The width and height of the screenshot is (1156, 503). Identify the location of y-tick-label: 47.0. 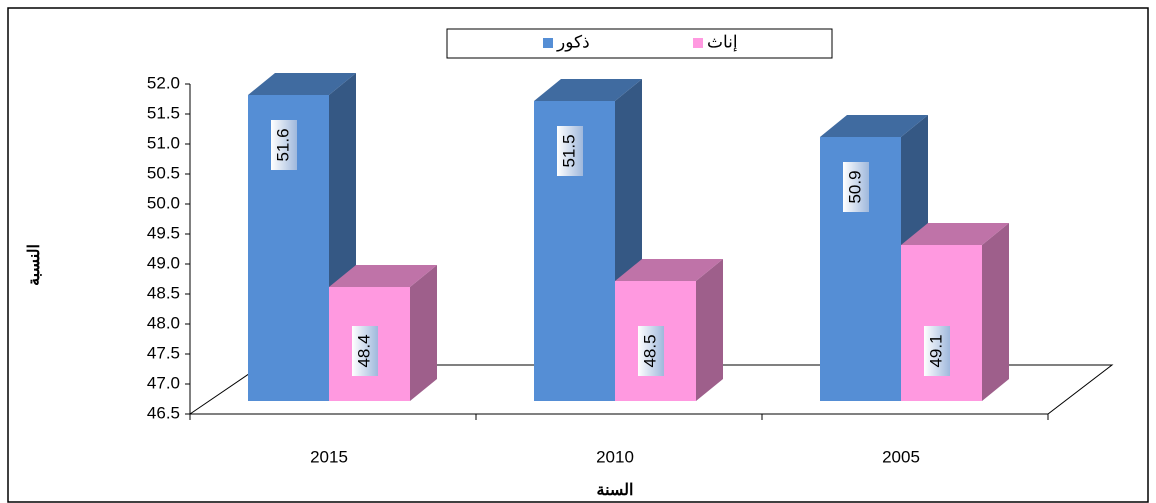
(163, 382).